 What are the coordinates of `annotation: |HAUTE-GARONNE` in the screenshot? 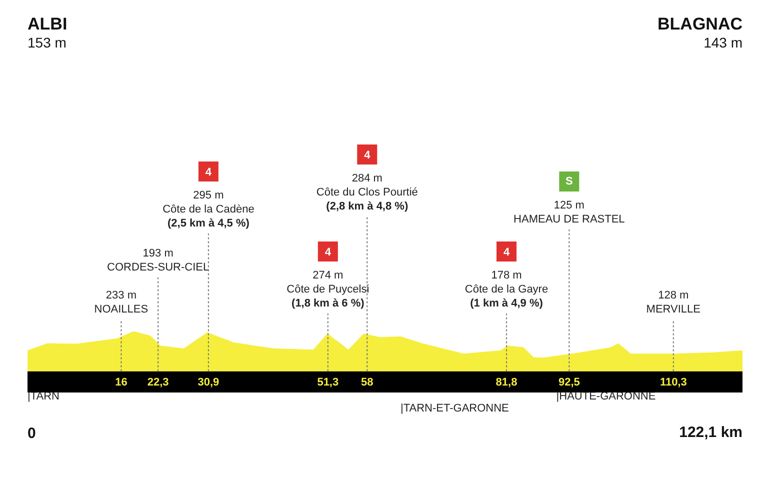 It's located at (606, 396).